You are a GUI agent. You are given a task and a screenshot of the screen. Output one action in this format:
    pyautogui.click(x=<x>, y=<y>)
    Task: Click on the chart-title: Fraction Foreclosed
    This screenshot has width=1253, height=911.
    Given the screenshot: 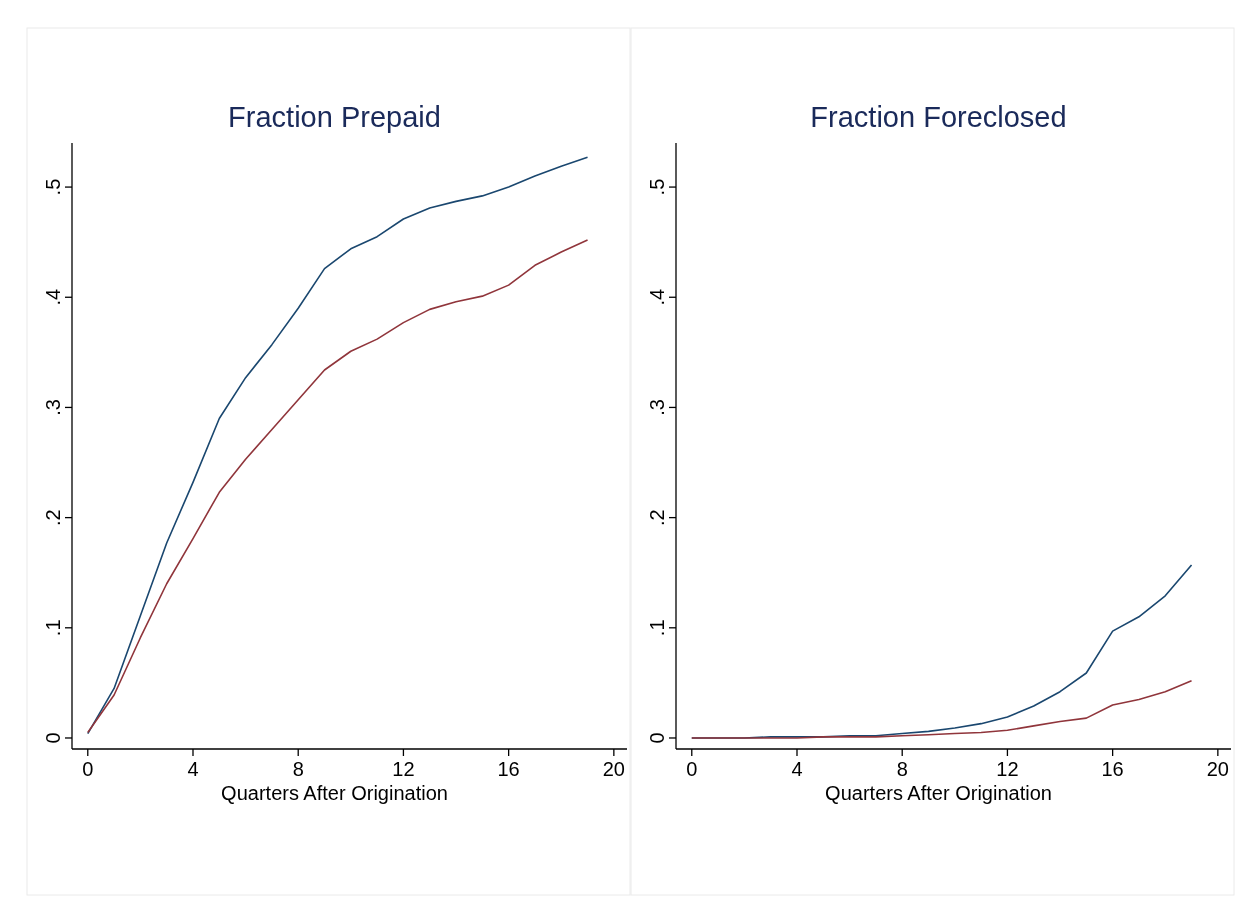 What is the action you would take?
    pyautogui.click(x=938, y=117)
    